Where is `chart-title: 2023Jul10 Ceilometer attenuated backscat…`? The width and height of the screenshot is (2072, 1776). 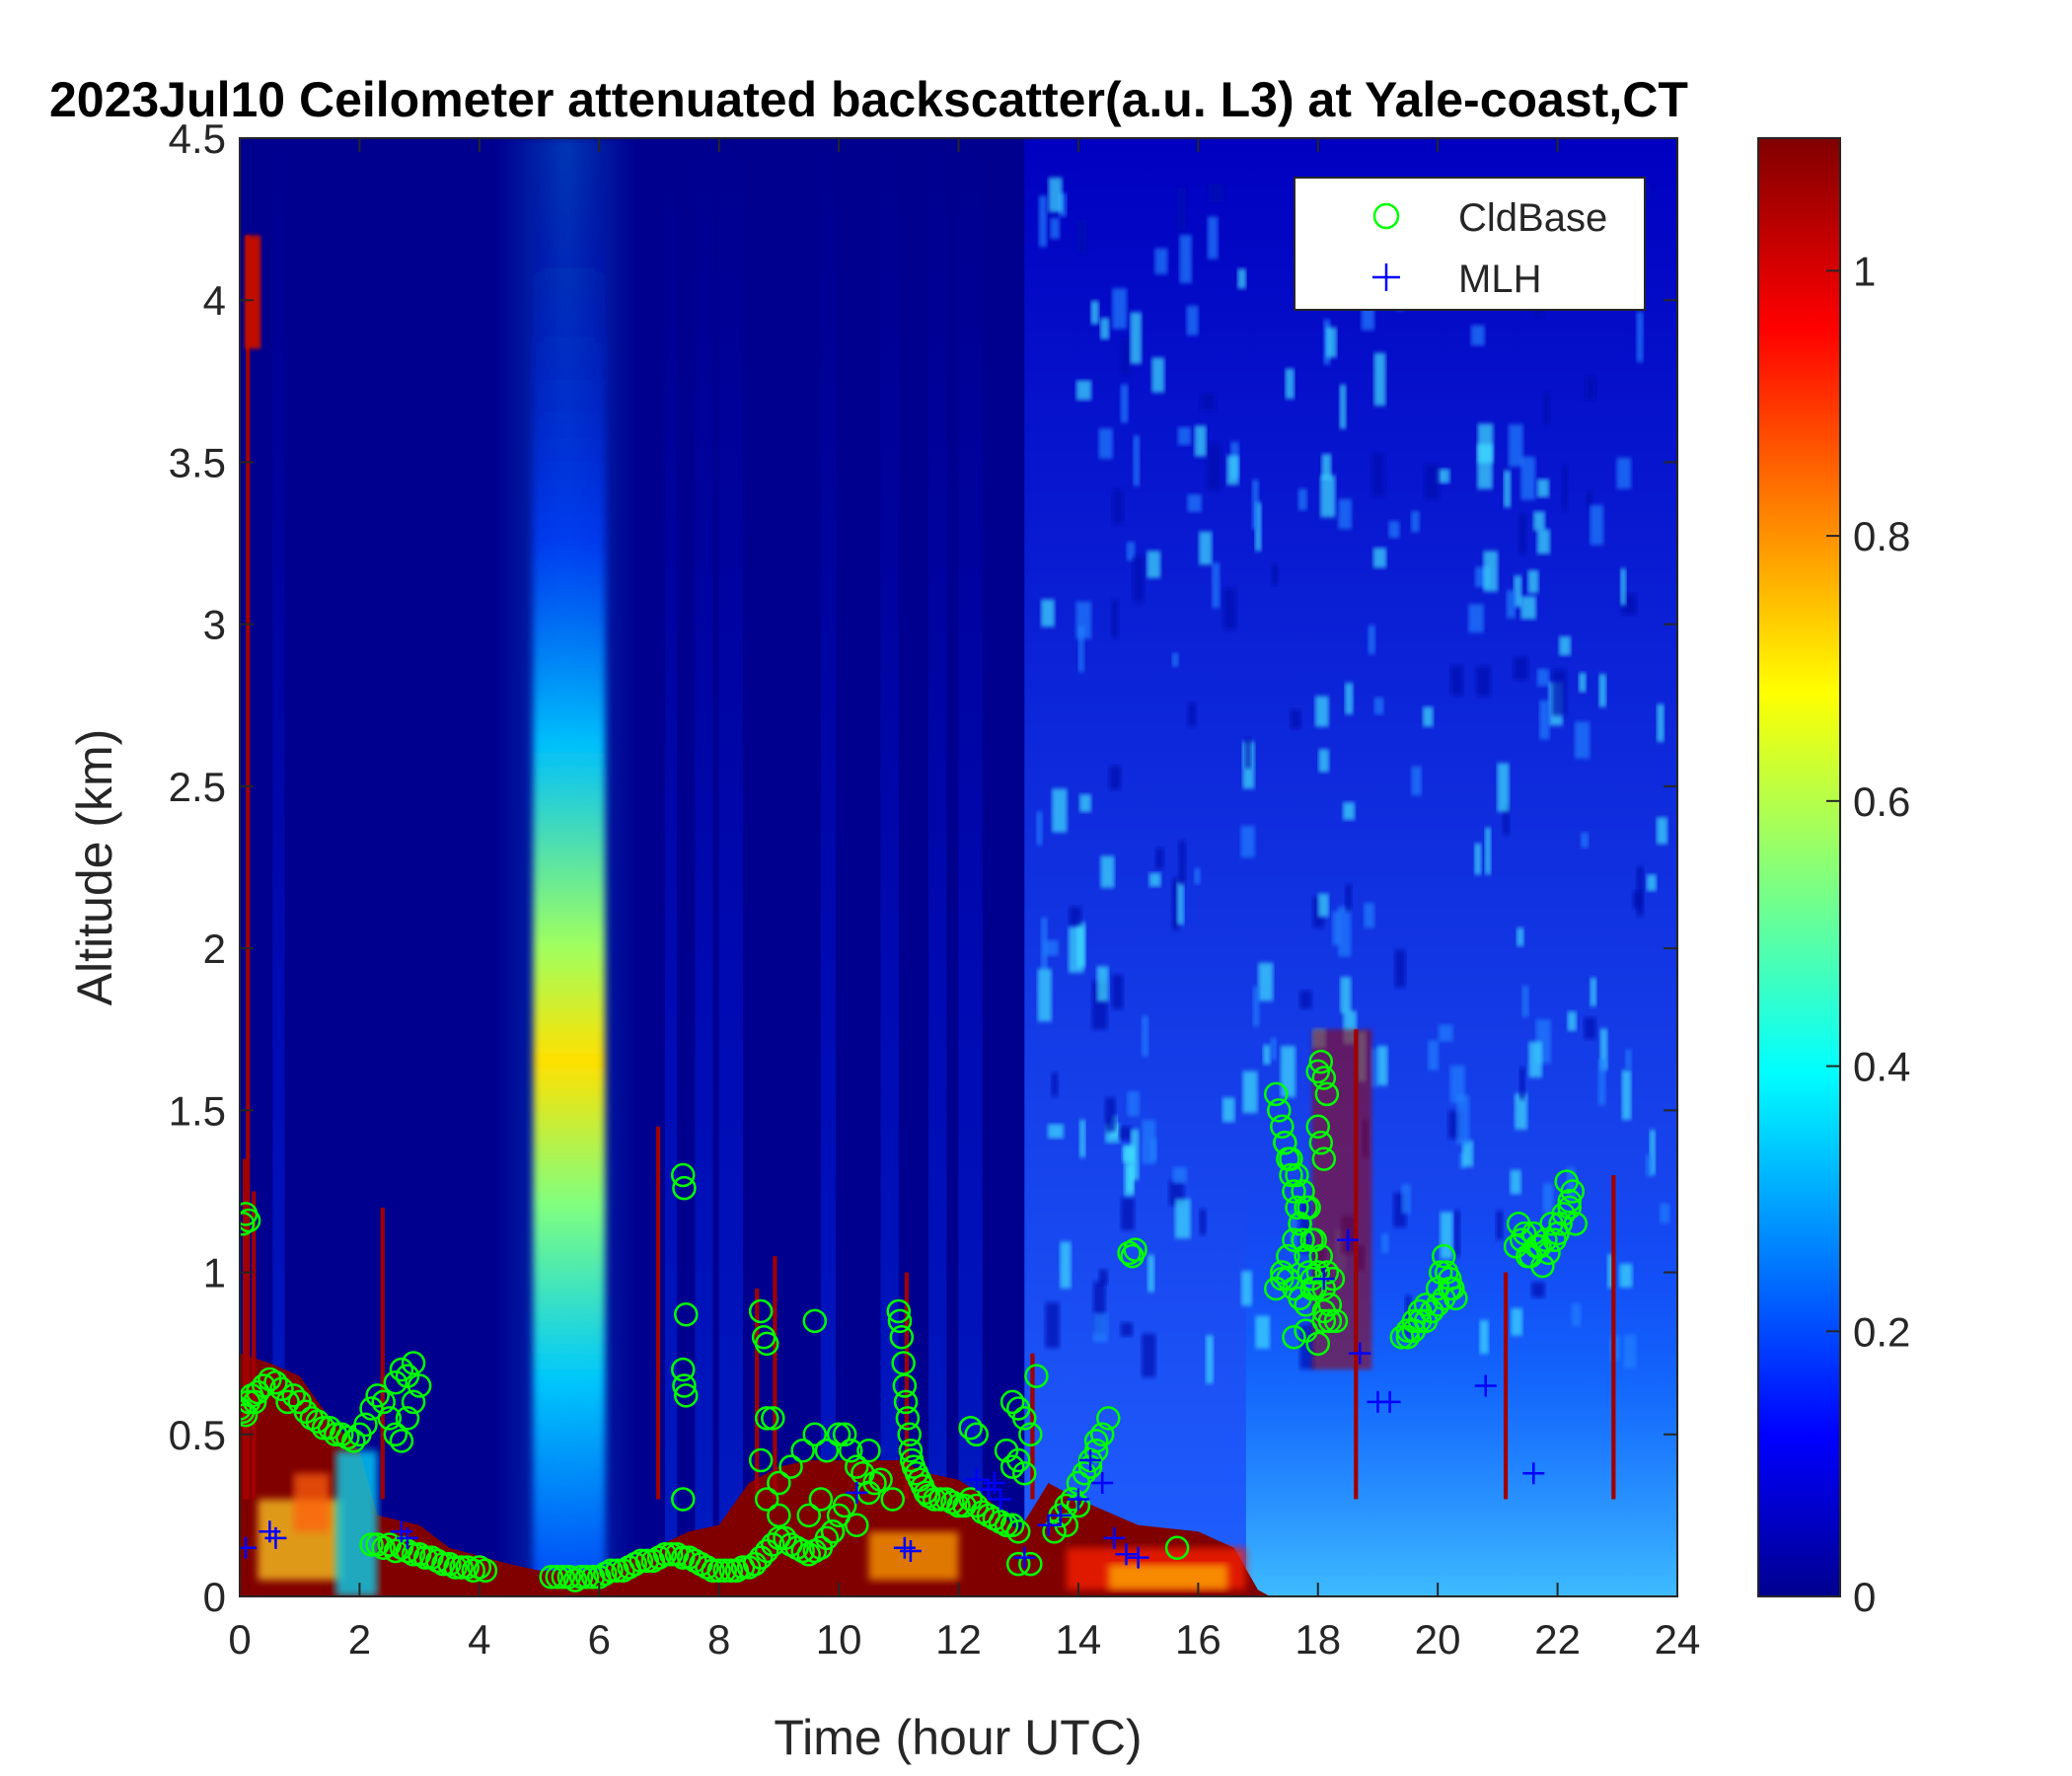
chart-title: 2023Jul10 Ceilometer attenuated backscat… is located at coordinates (869, 99).